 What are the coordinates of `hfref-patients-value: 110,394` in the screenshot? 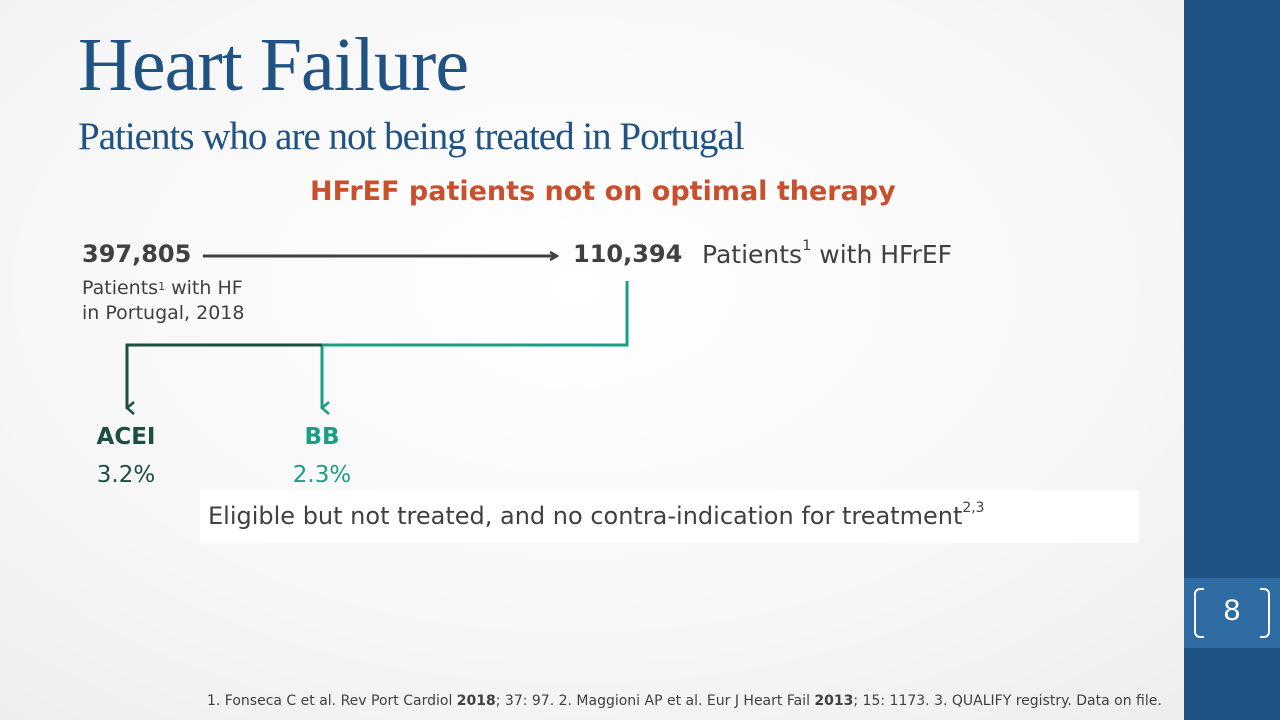 It's located at (628, 254).